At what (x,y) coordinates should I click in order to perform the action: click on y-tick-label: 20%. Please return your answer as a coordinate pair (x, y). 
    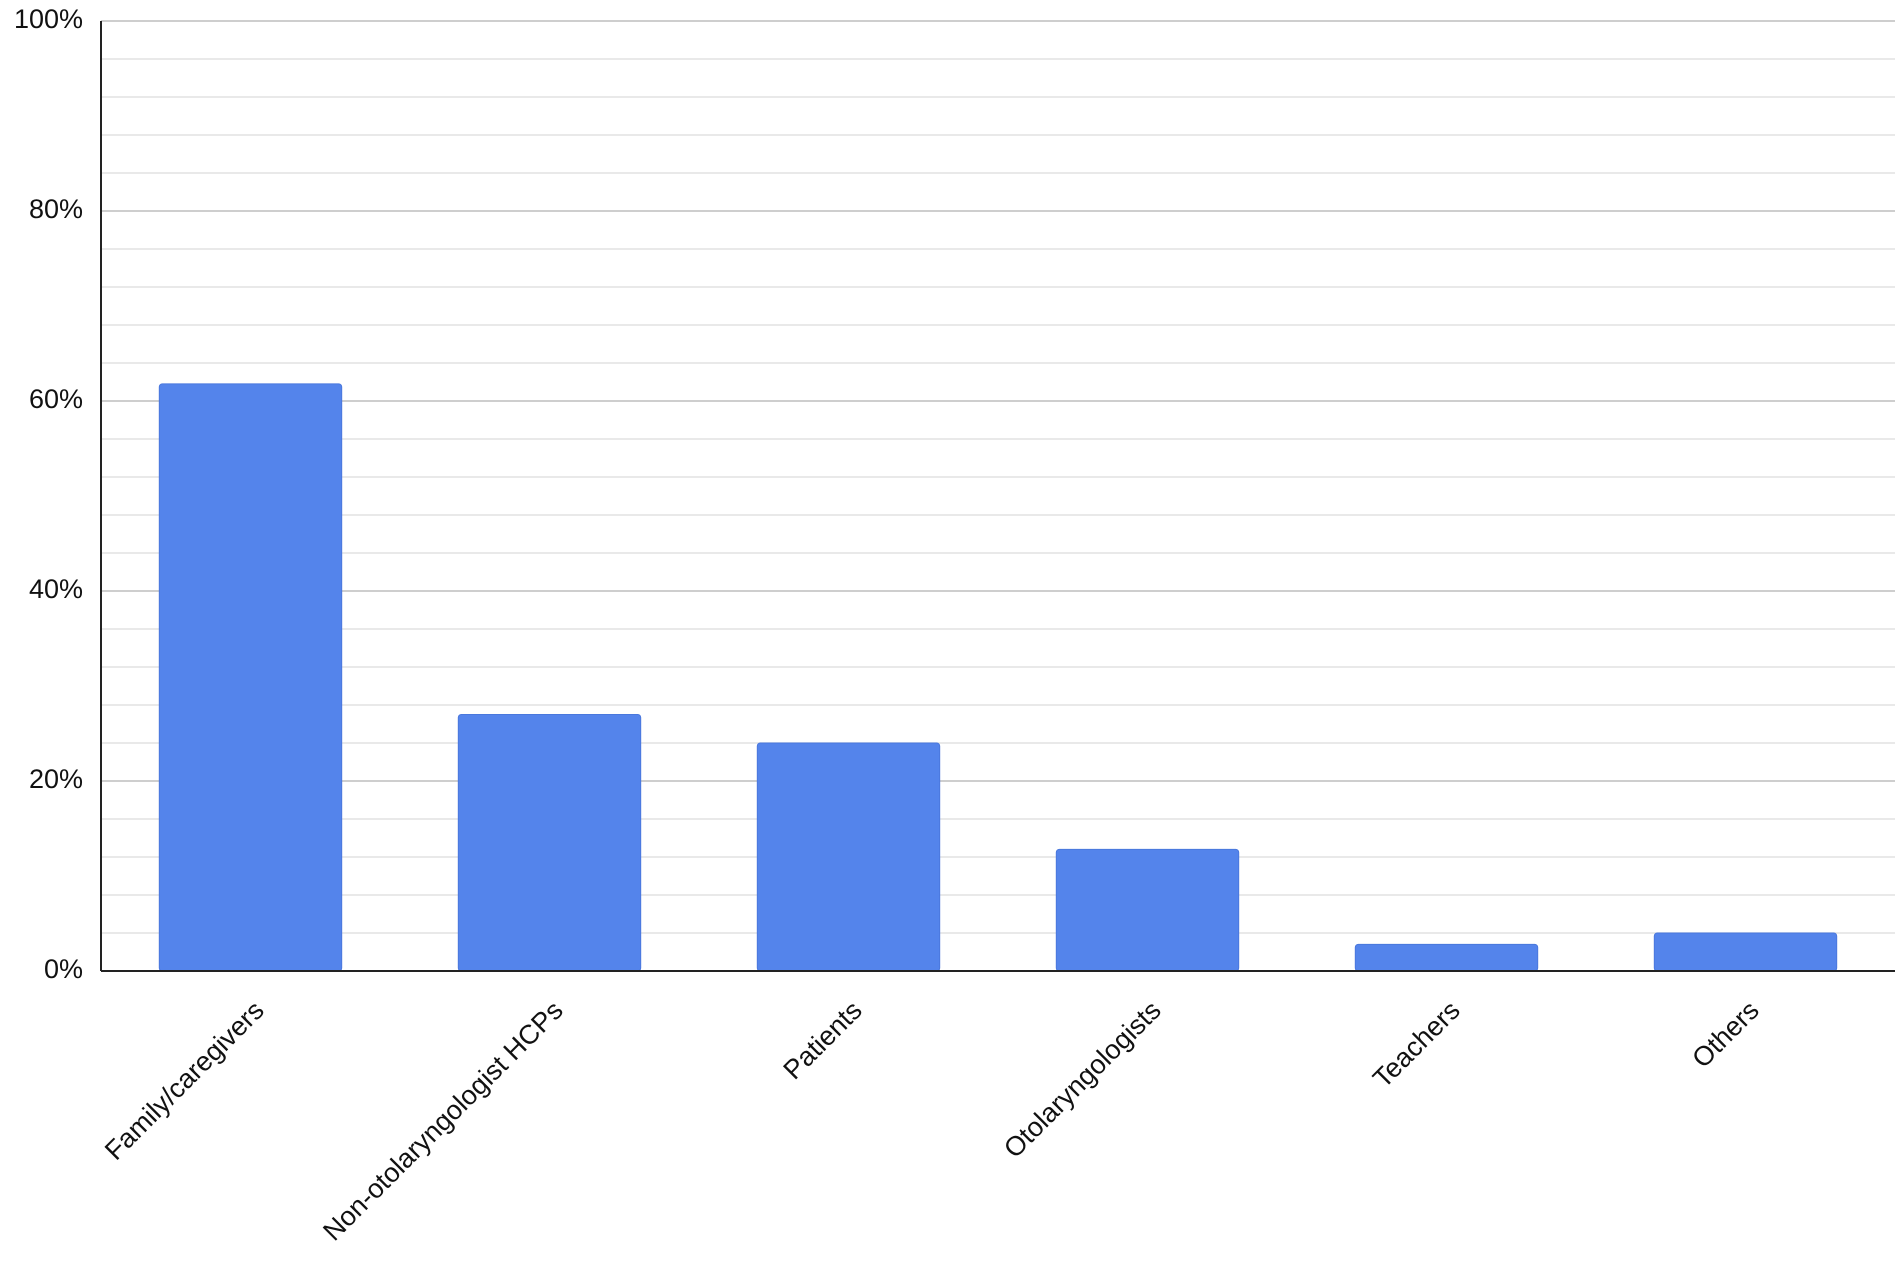
    Looking at the image, I should click on (56, 779).